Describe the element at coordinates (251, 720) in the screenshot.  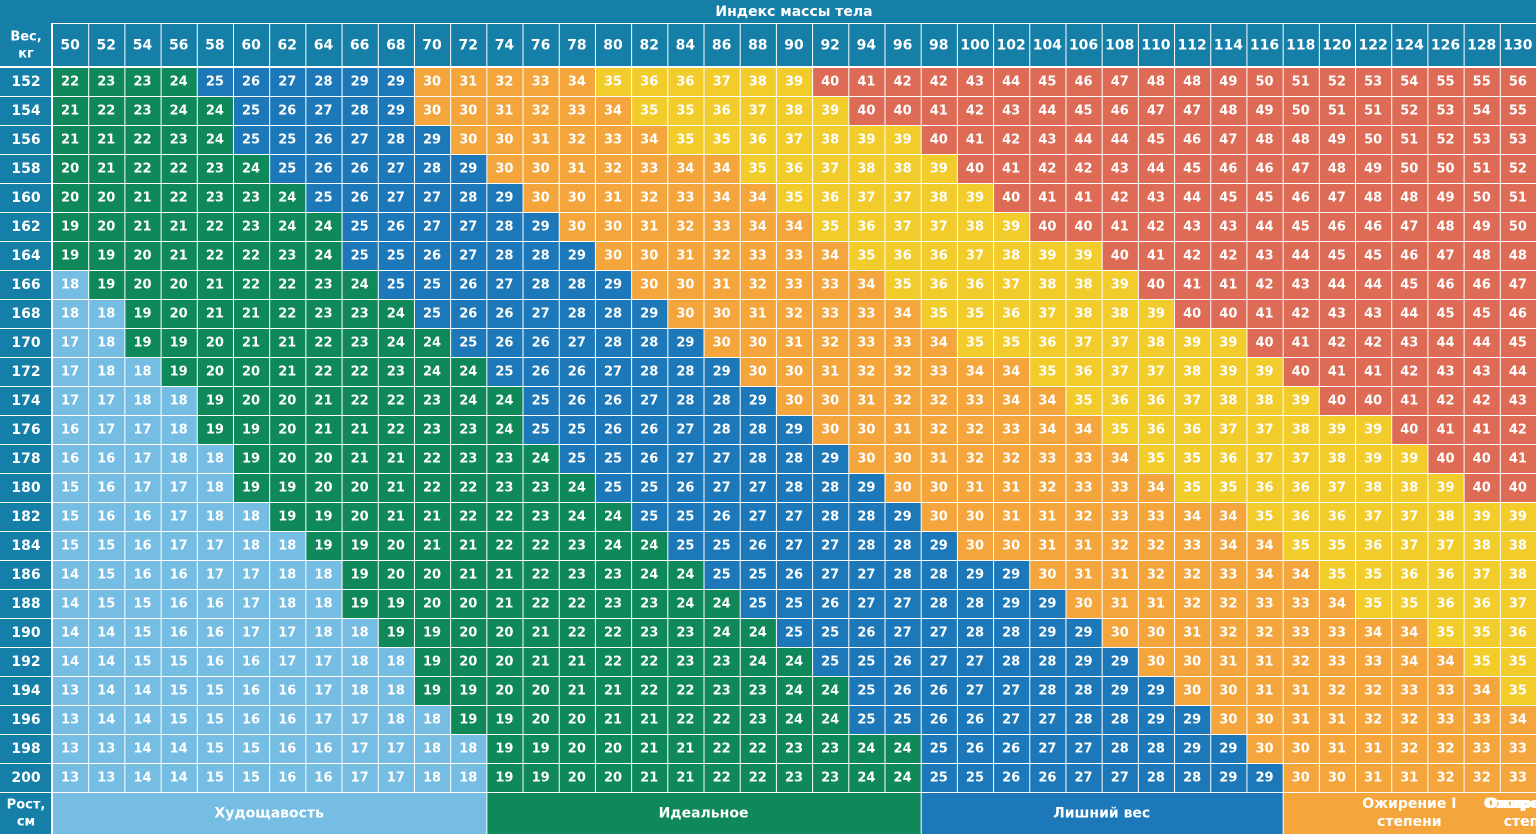
I see `bmi-value-label: 16` at that location.